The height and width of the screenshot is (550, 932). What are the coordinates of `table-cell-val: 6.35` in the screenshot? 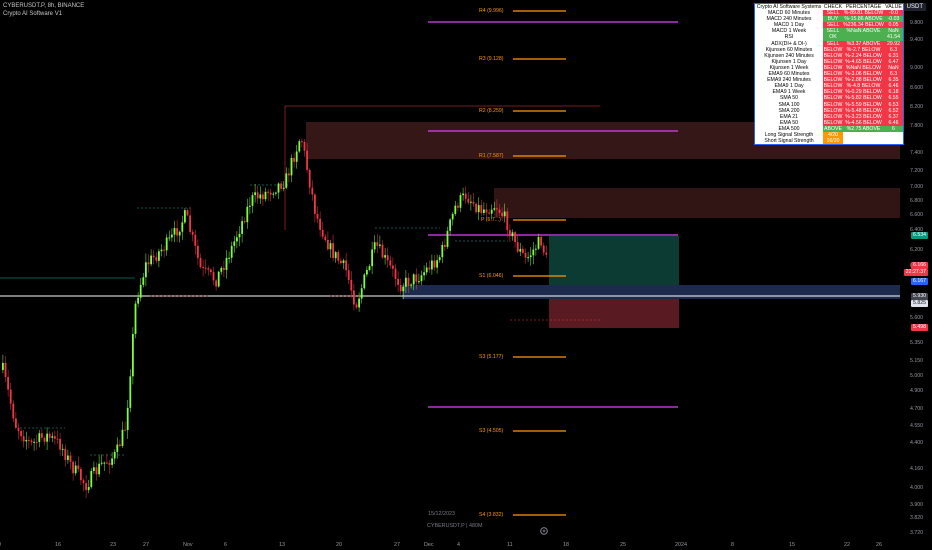 It's located at (893, 80).